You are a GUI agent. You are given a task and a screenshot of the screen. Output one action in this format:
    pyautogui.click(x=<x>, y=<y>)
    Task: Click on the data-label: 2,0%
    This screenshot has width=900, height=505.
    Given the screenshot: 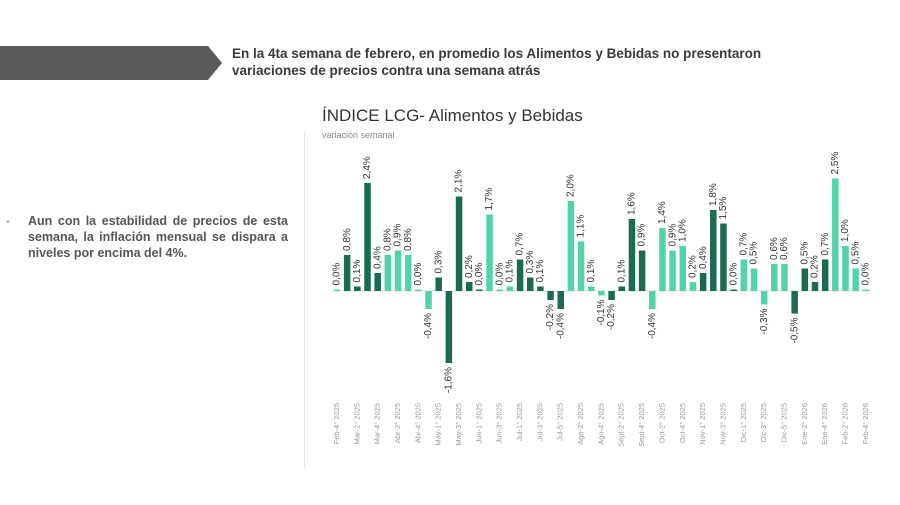 What is the action you would take?
    pyautogui.click(x=571, y=185)
    